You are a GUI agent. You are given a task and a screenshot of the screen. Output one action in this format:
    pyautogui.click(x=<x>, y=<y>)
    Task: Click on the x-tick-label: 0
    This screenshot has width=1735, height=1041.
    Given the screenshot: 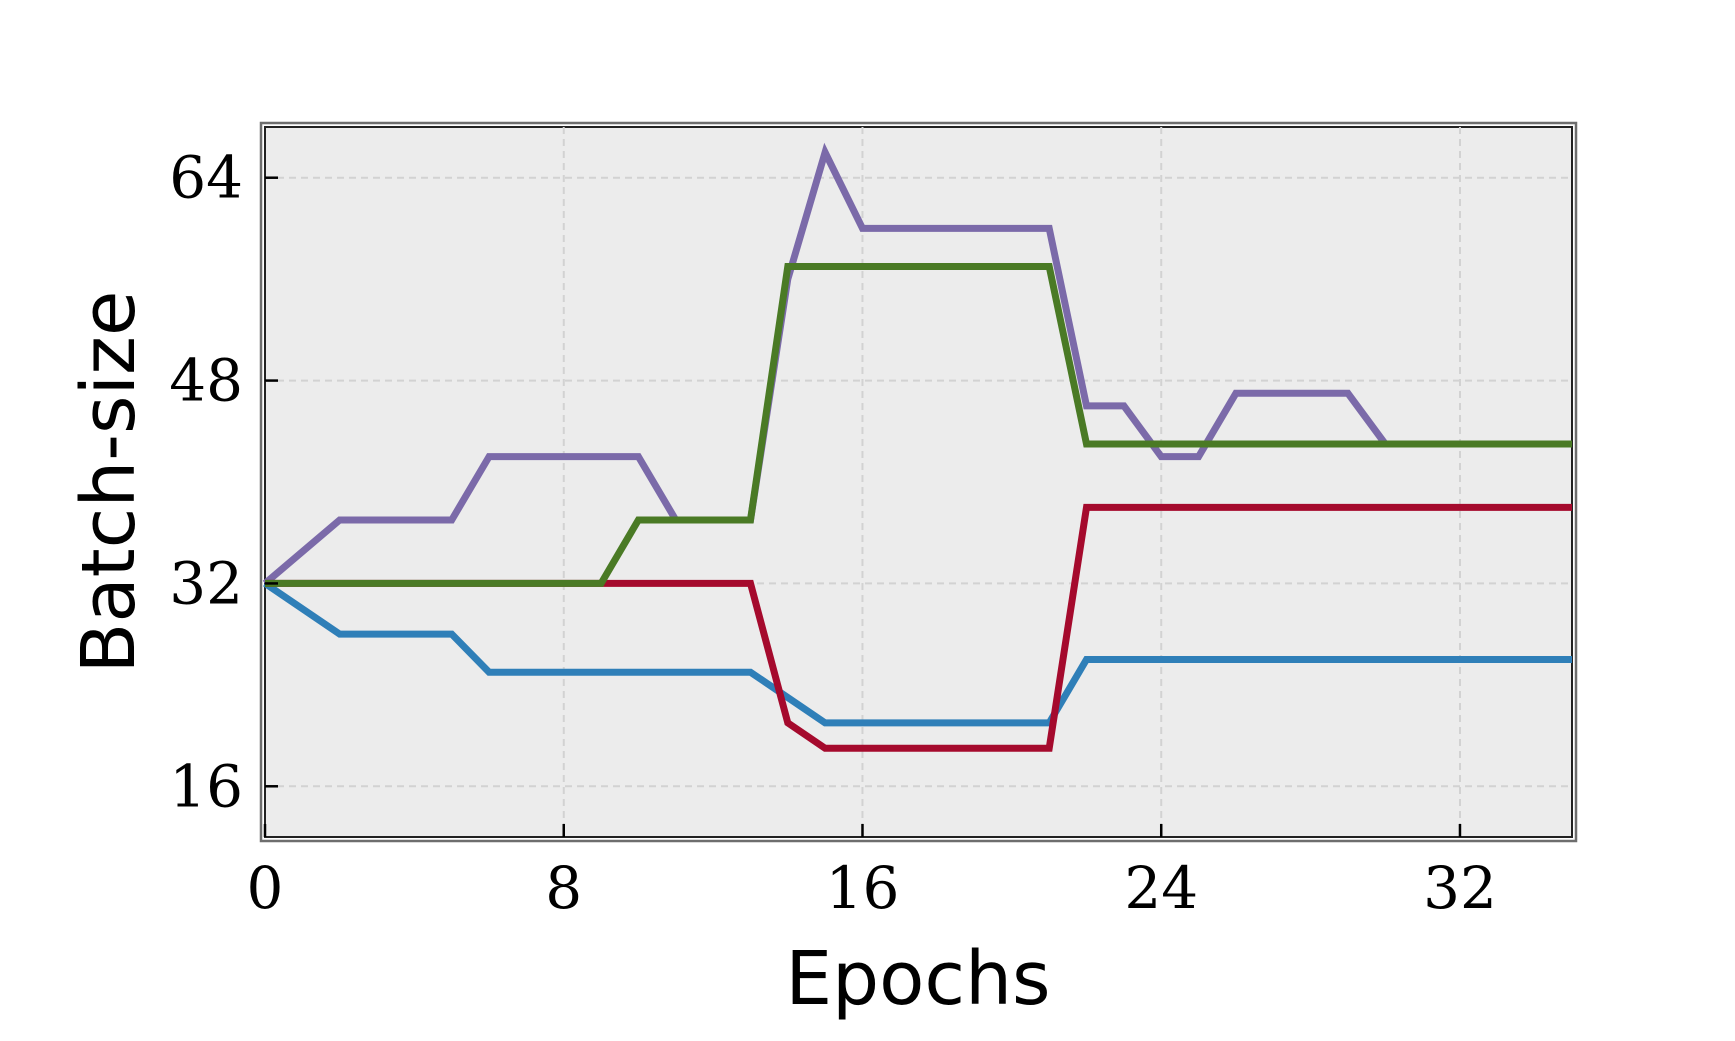 What is the action you would take?
    pyautogui.click(x=265, y=888)
    